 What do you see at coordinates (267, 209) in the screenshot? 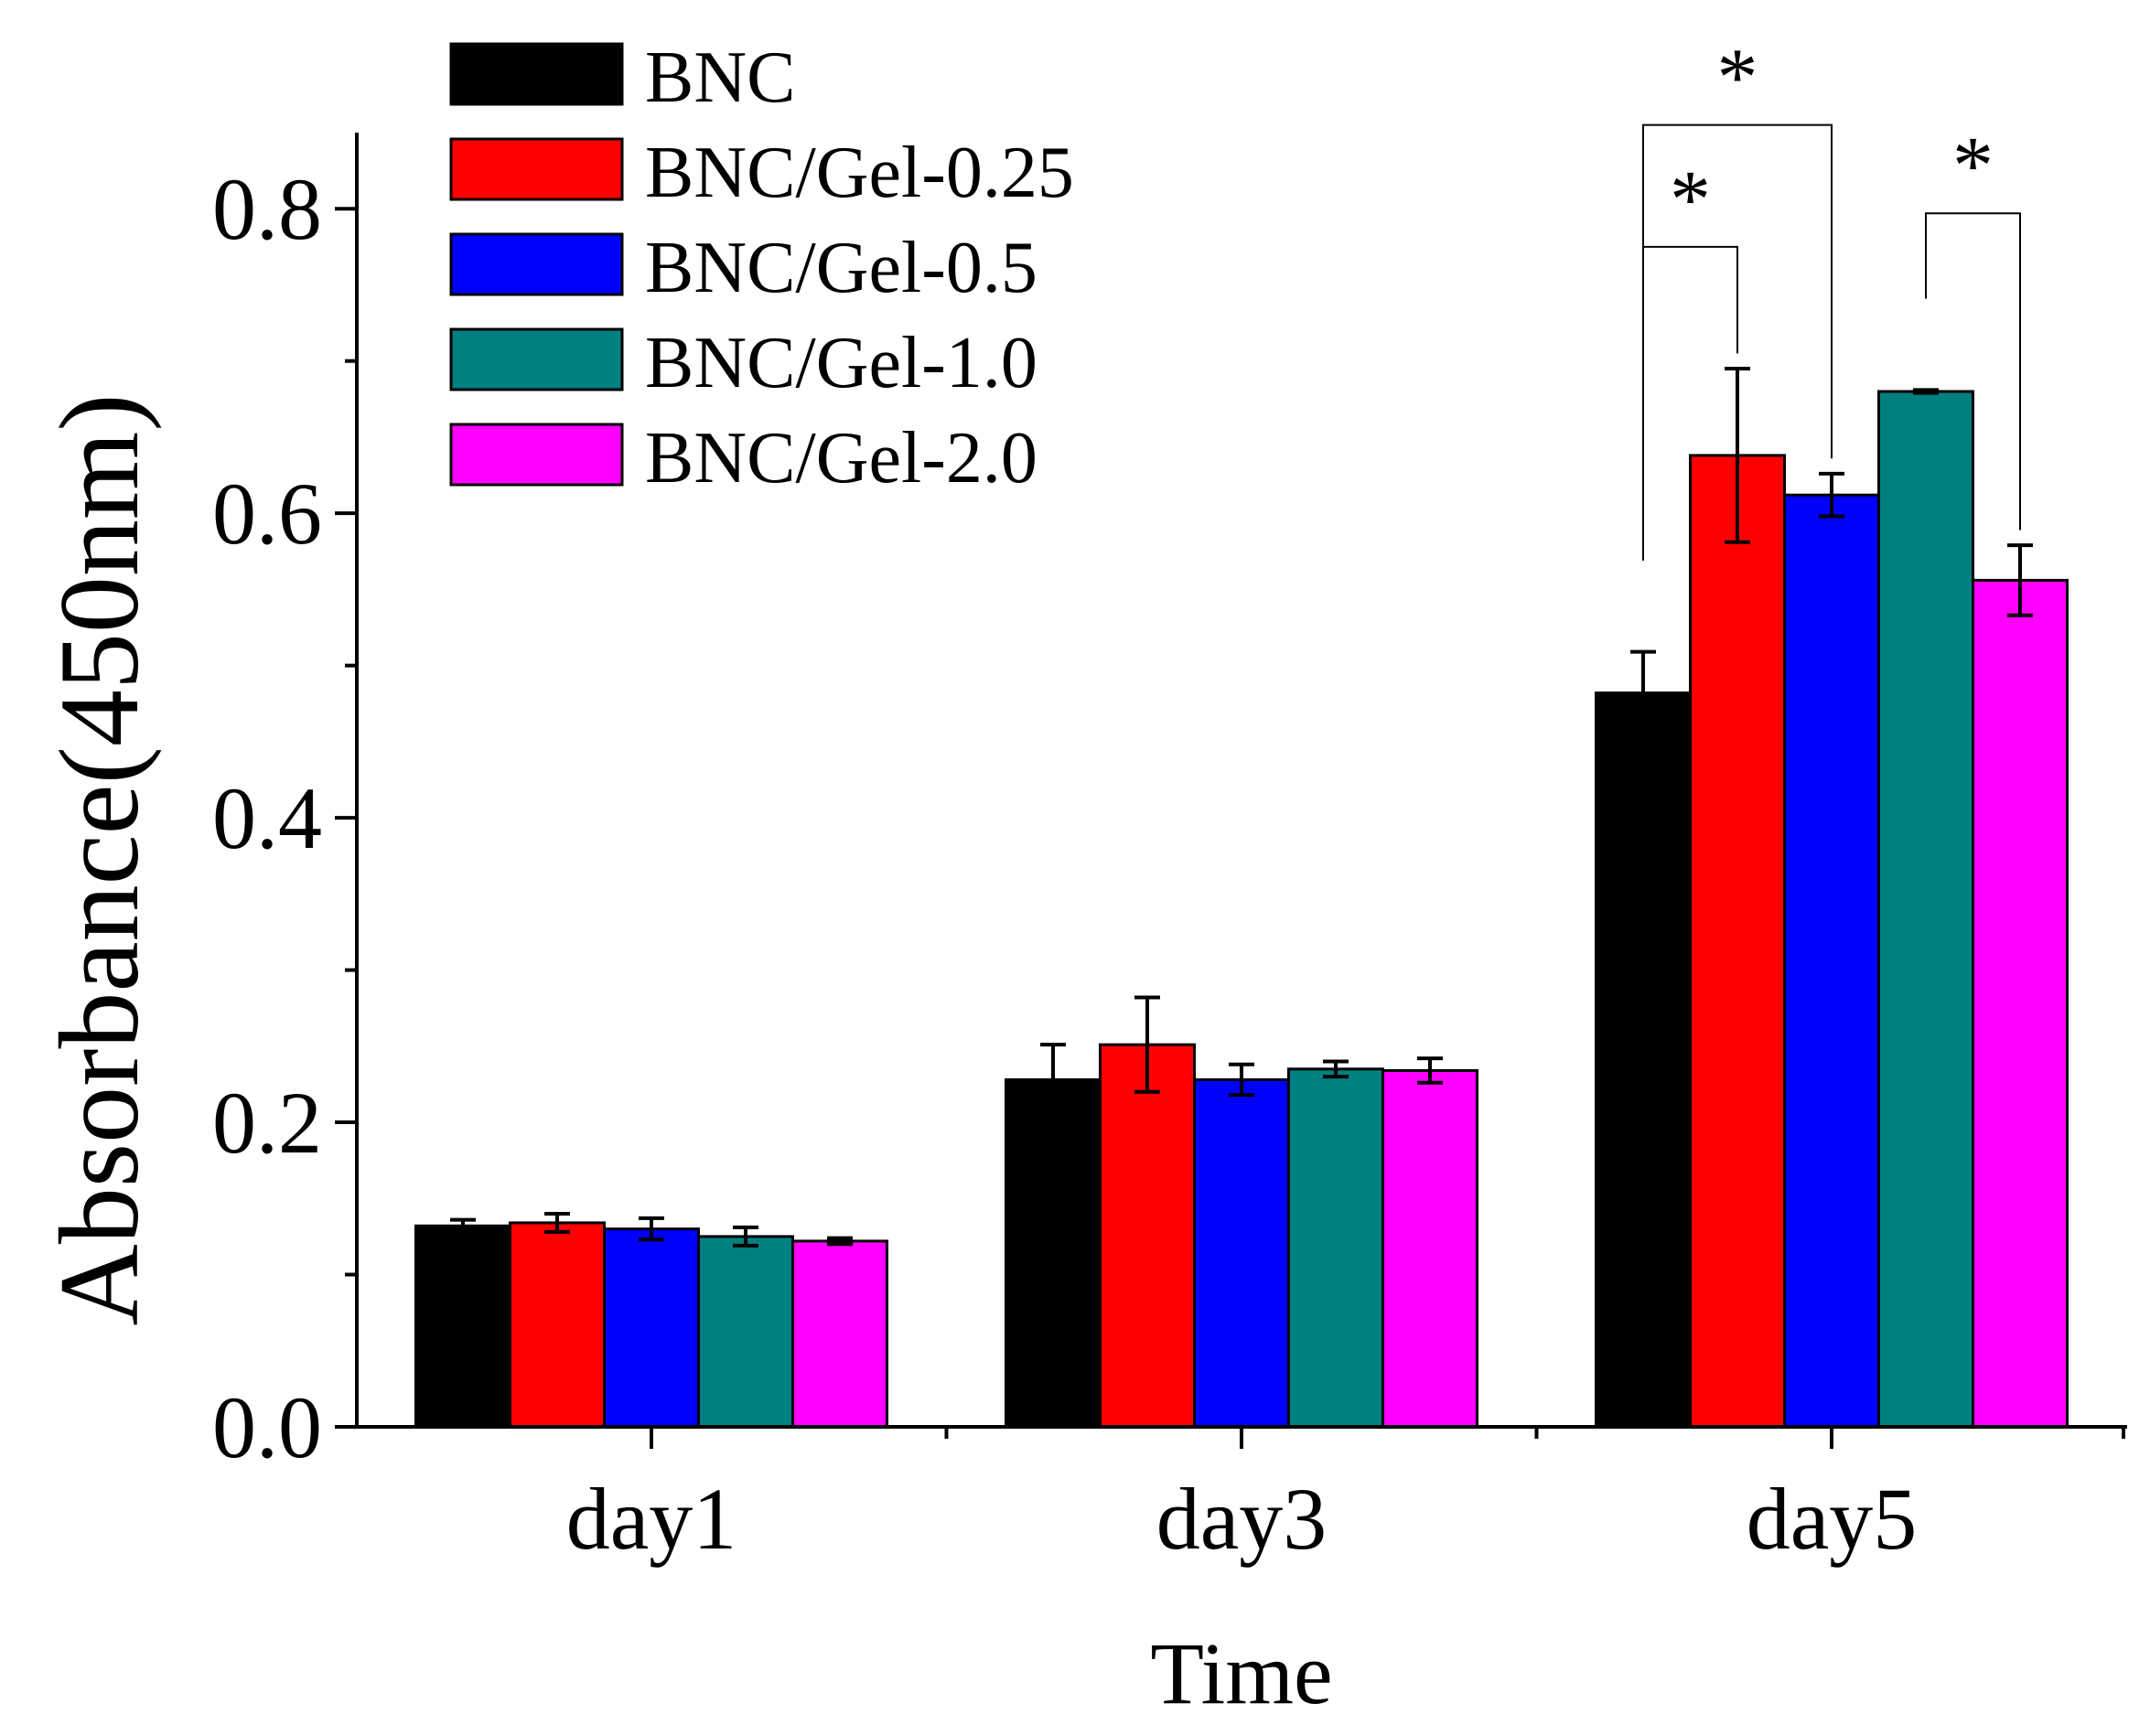
I see `y-tick-label-4: 0.8` at bounding box center [267, 209].